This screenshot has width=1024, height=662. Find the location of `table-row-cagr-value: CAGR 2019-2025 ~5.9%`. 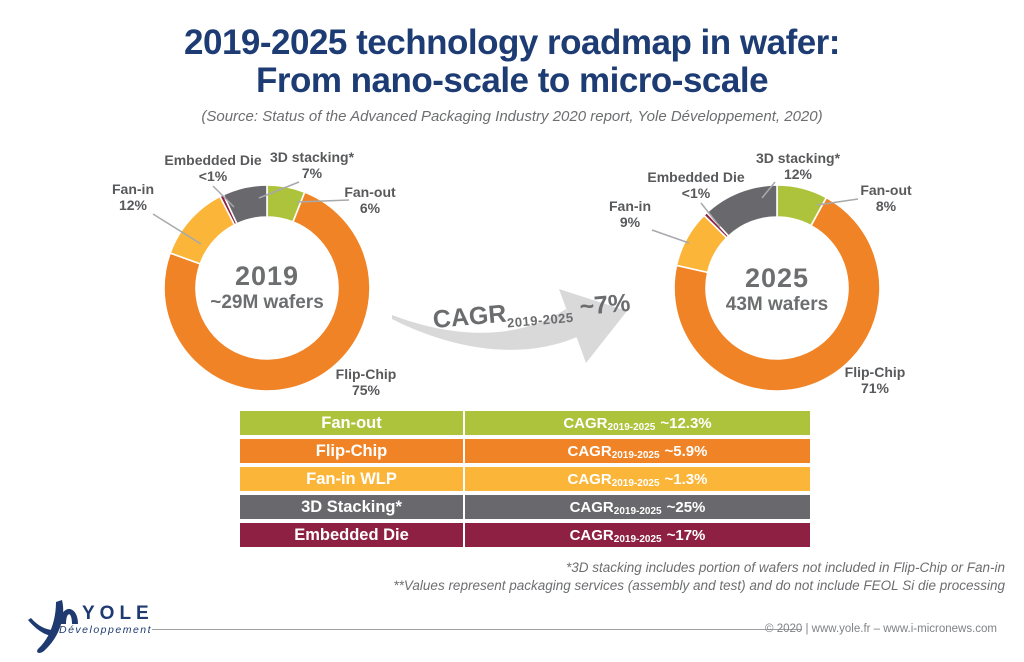

table-row-cagr-value: CAGR 2019-2025 ~5.9% is located at coordinates (637, 451).